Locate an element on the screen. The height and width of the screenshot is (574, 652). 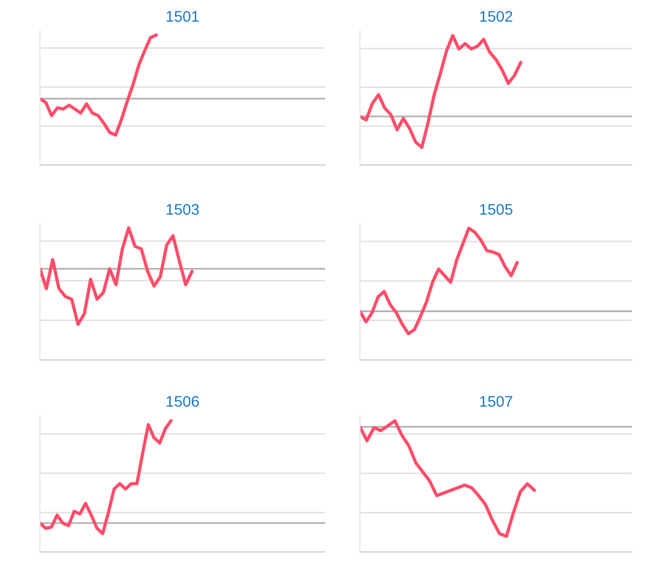
chart-title: 1506 is located at coordinates (182, 401).